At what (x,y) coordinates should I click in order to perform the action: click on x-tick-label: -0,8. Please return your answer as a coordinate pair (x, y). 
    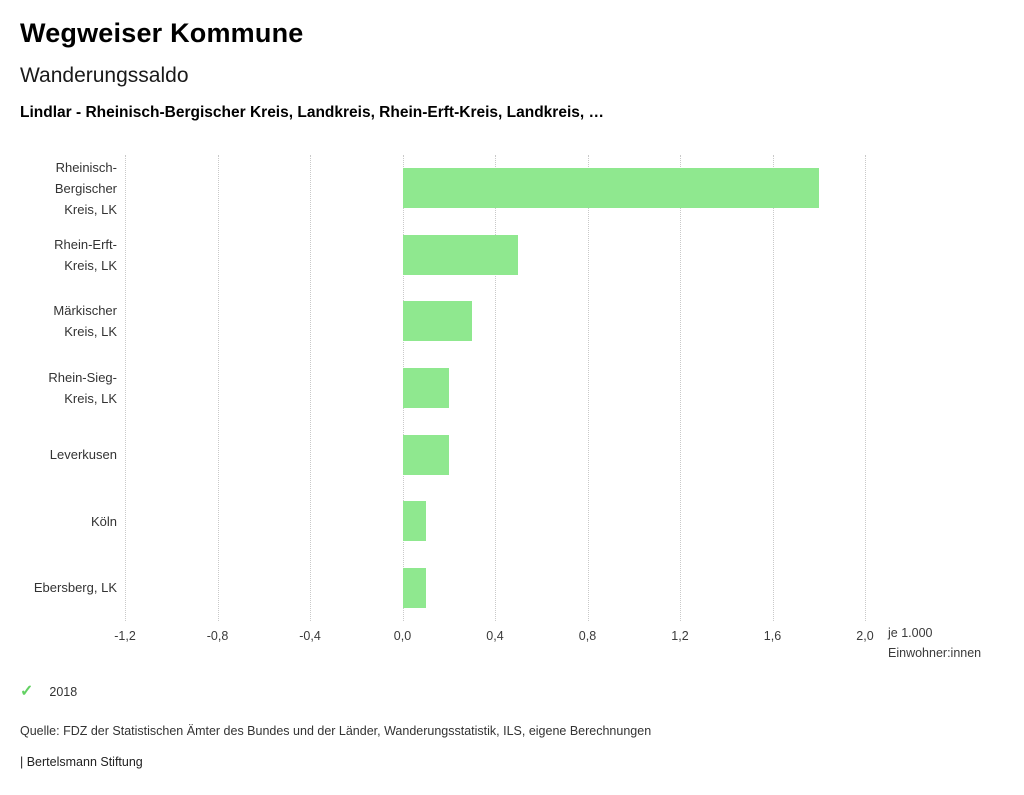
    Looking at the image, I should click on (217, 636).